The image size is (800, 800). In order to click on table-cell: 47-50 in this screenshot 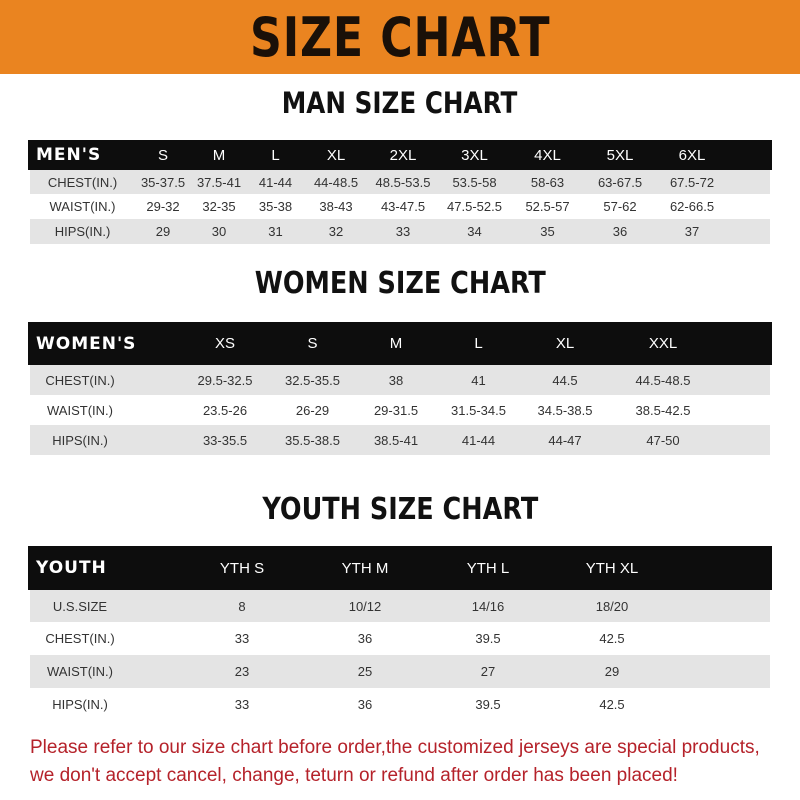, I will do `click(663, 440)`.